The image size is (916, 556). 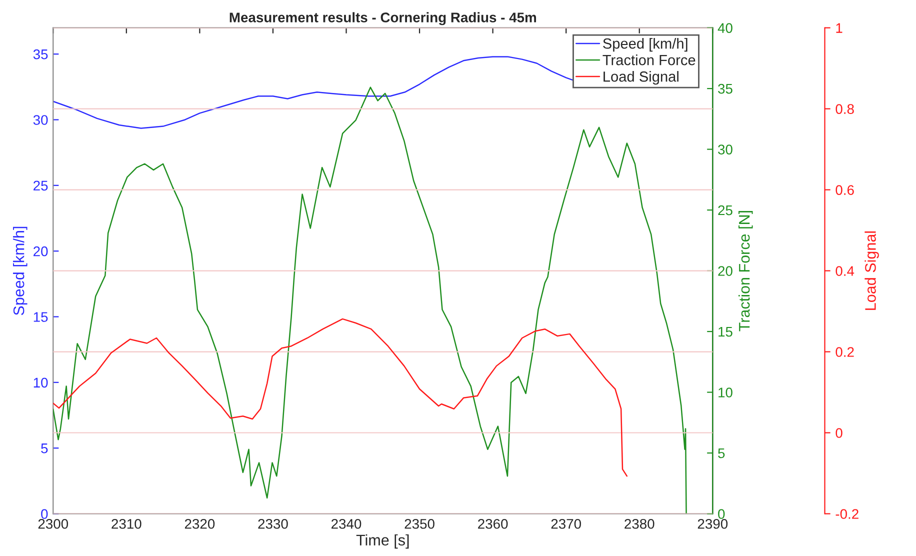 What do you see at coordinates (847, 514) in the screenshot?
I see `y3-tick-label: -0.2` at bounding box center [847, 514].